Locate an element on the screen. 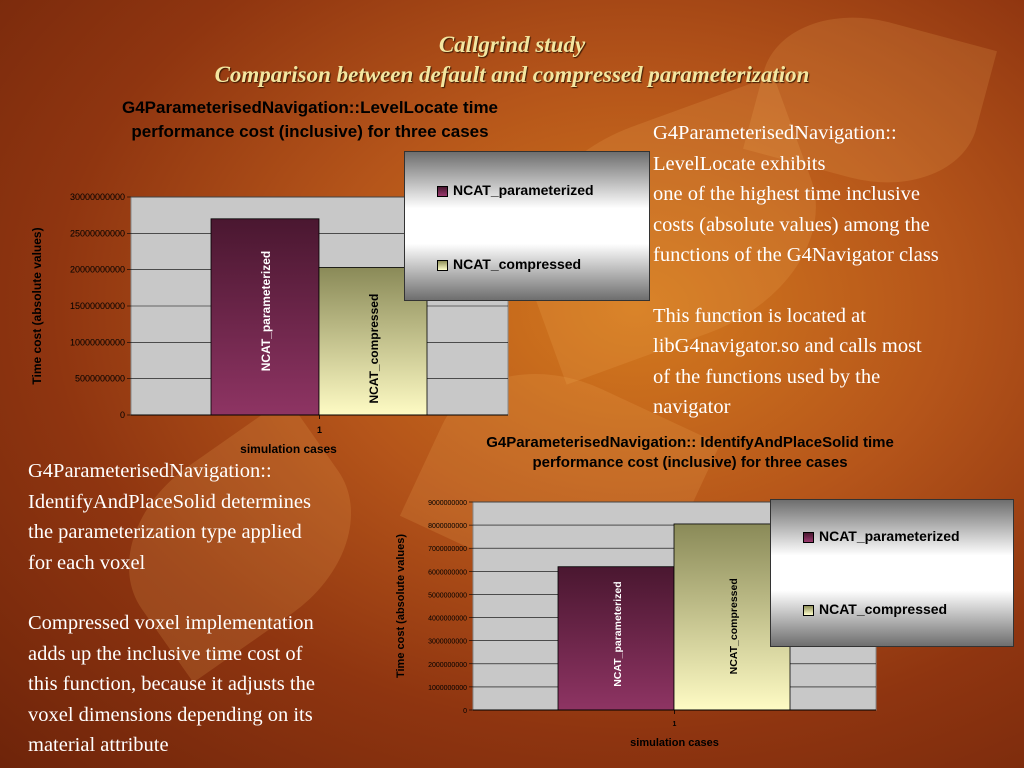 The image size is (1024, 768). chart1-legend-item-compressed: NCAT_compressed is located at coordinates (509, 264).